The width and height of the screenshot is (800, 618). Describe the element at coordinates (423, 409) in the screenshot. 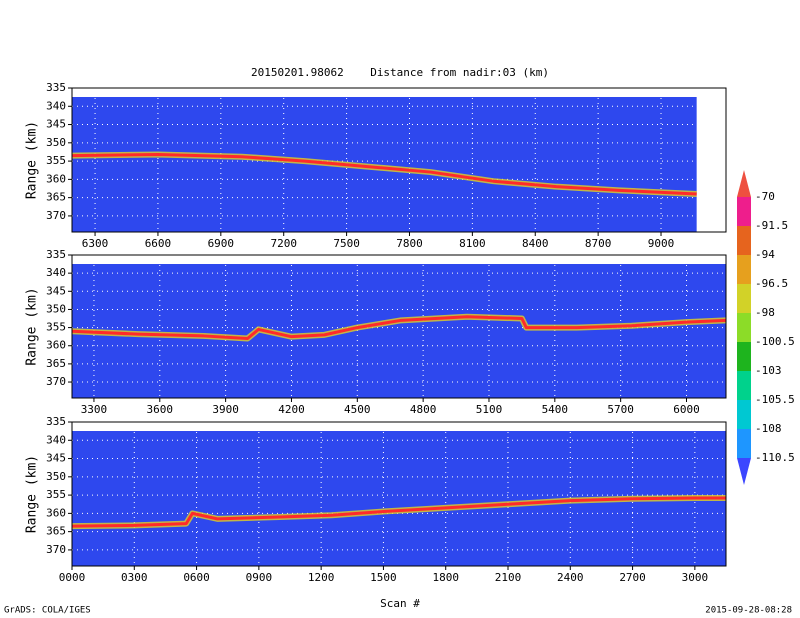

I see `x-tick-label: 4800` at that location.